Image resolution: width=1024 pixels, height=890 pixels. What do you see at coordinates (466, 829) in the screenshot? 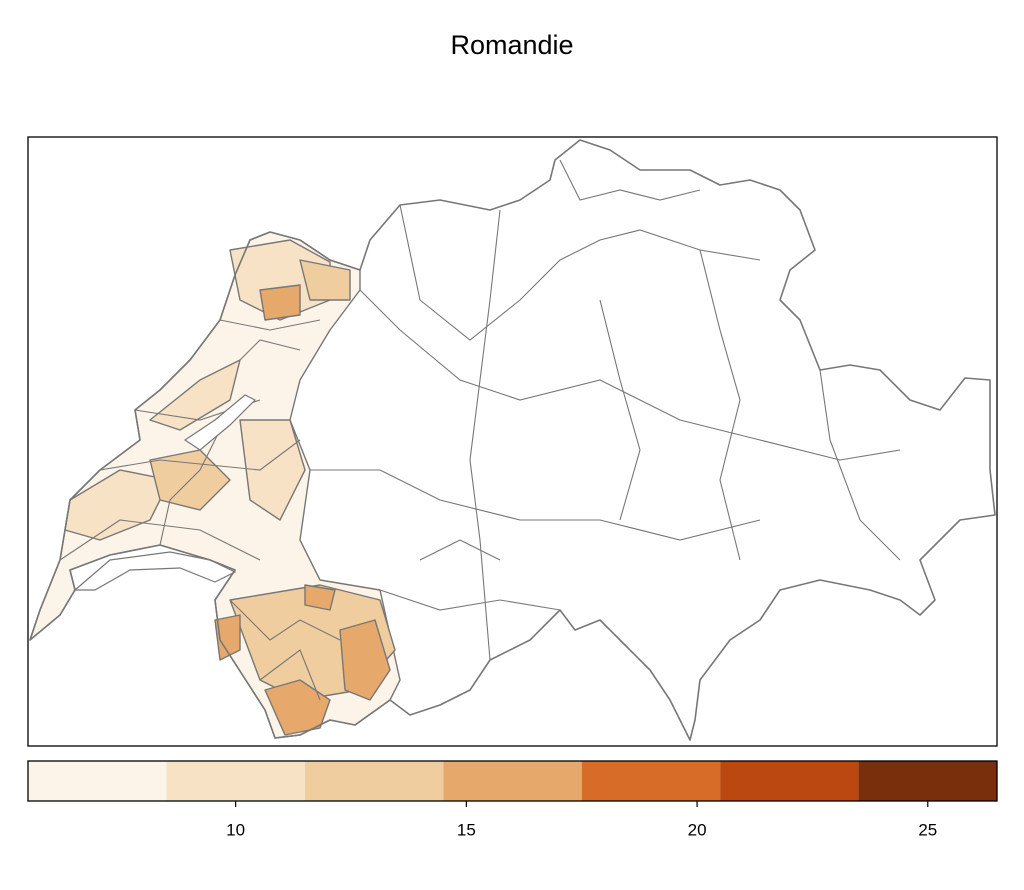
I see `tick-label: 15` at bounding box center [466, 829].